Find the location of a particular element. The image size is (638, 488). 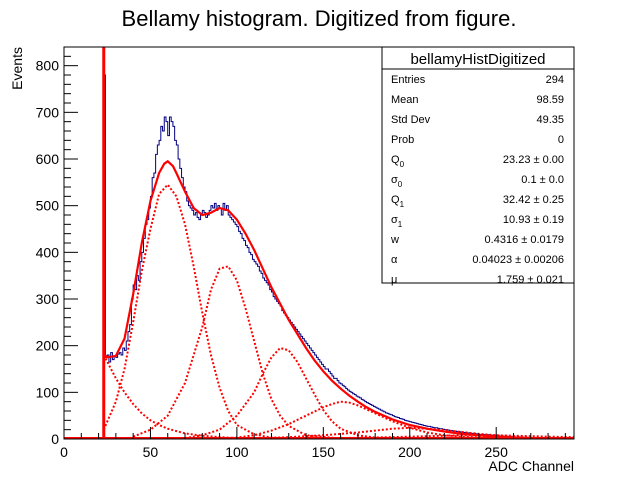

x-tick-label: 0 is located at coordinates (64, 452).